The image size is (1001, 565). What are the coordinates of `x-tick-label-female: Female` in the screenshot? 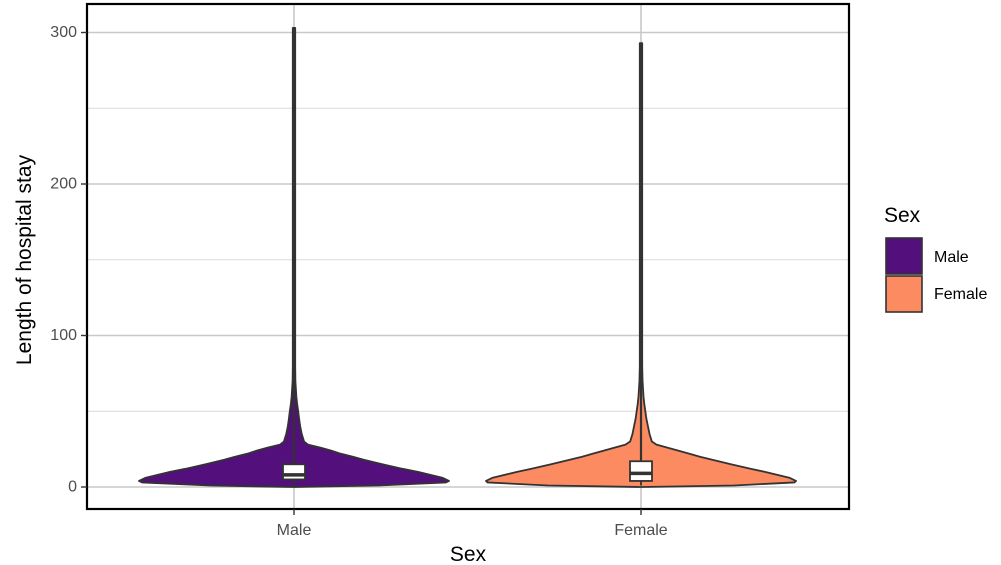 It's located at (640, 530).